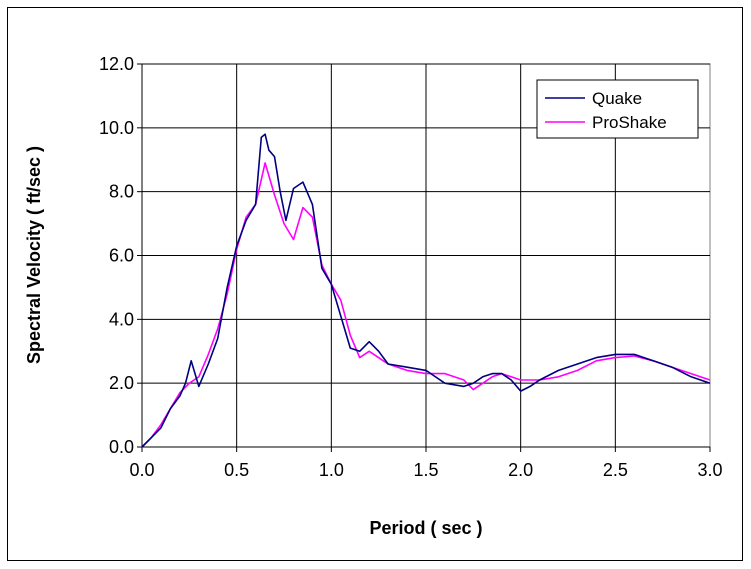  I want to click on x-axis-title: Period ( sec ), so click(425, 528).